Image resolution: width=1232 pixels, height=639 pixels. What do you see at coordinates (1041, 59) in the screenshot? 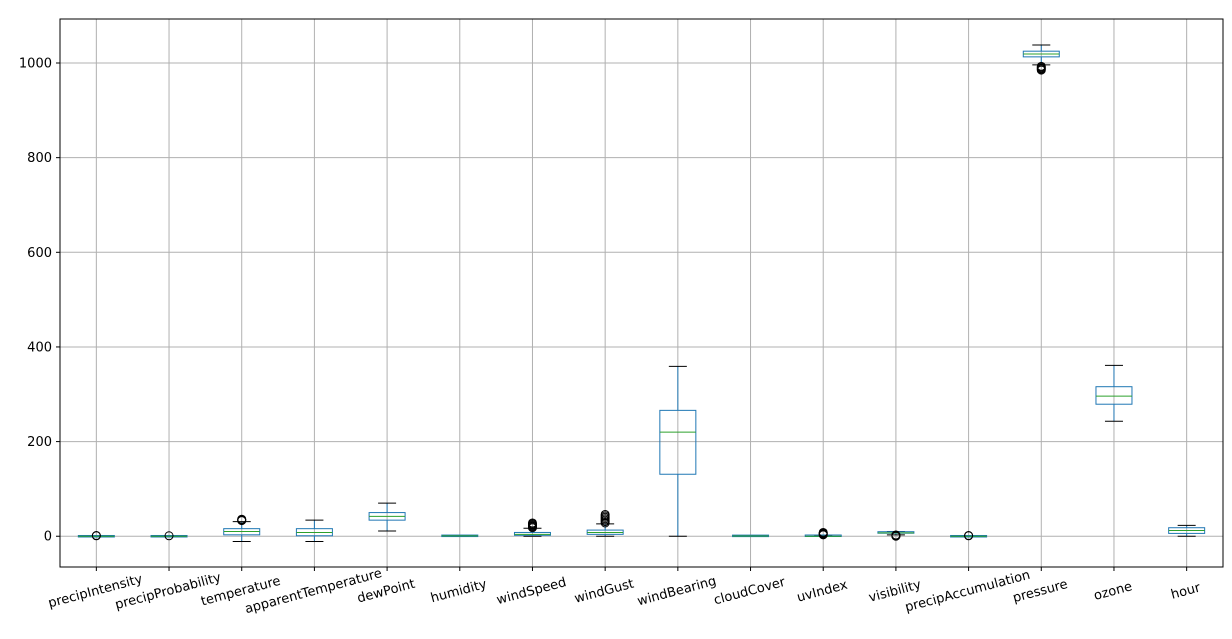
I see `box-pressure` at bounding box center [1041, 59].